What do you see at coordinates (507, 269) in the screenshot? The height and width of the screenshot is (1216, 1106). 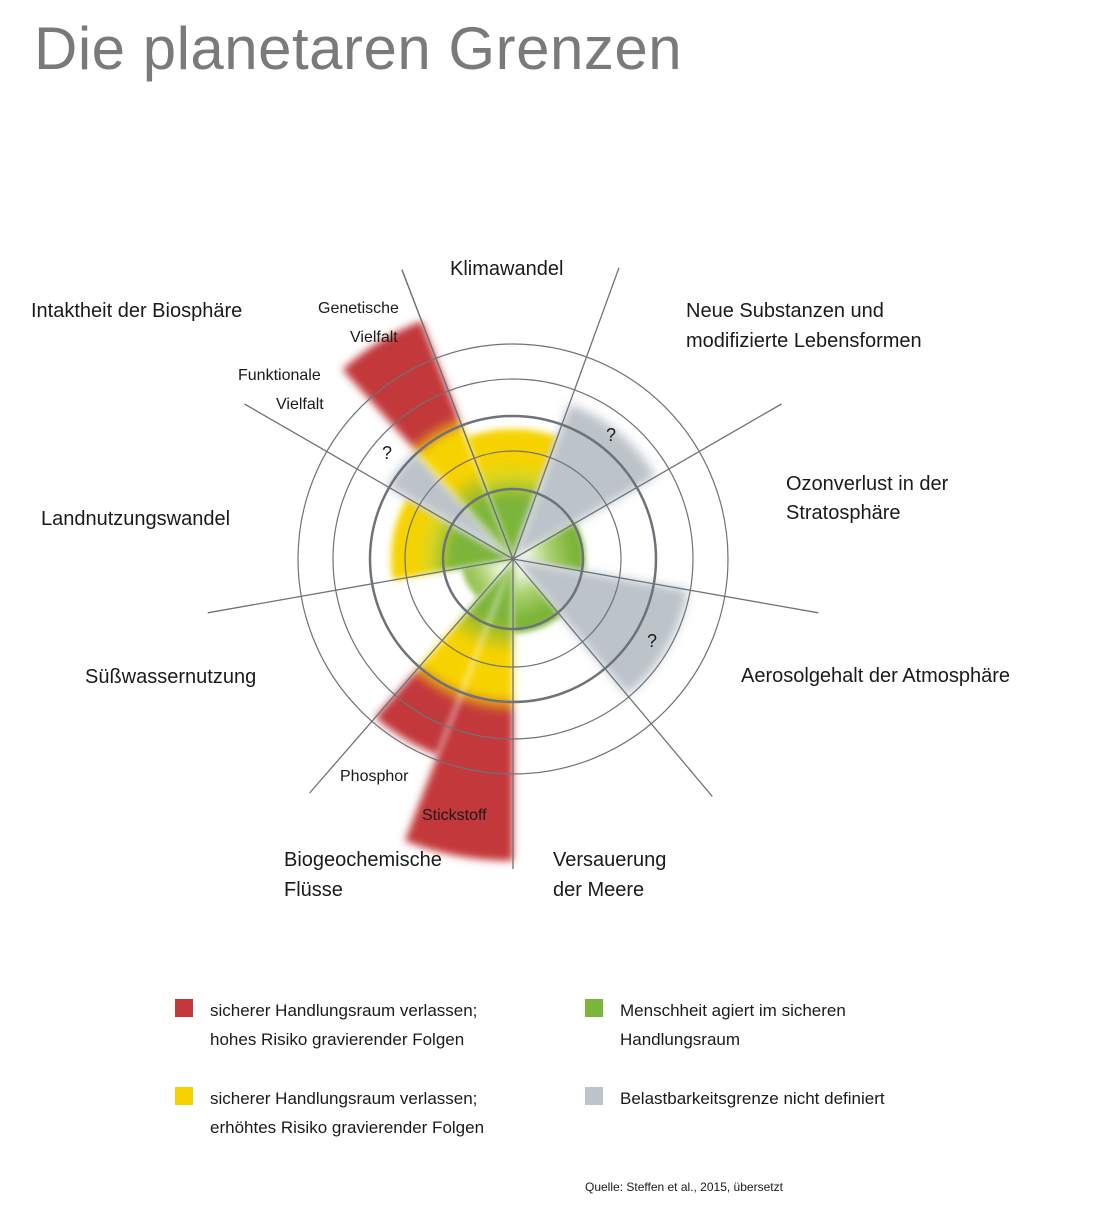 I see `label-klimawandel: Klimawandel` at bounding box center [507, 269].